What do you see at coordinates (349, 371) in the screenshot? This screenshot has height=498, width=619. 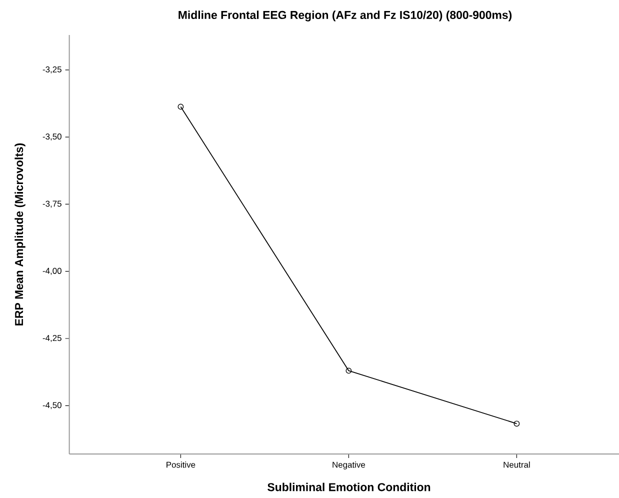 I see `point` at bounding box center [349, 371].